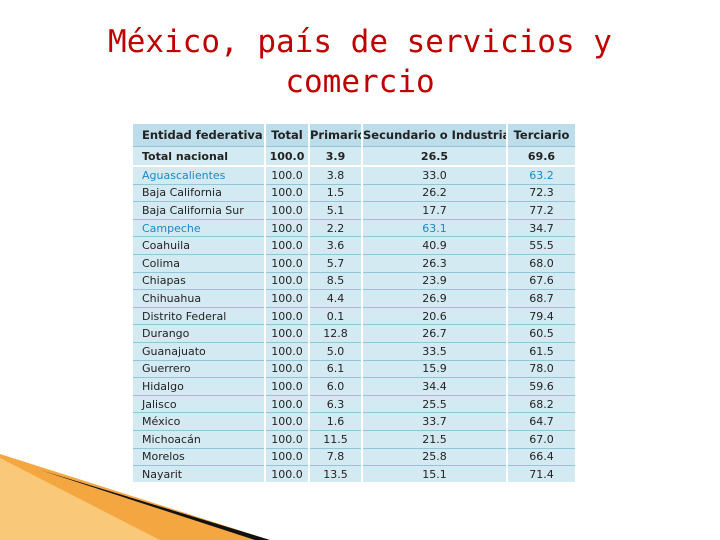 This screenshot has width=720, height=540. Describe the element at coordinates (541, 369) in the screenshot. I see `value-cell: 78.0` at that location.